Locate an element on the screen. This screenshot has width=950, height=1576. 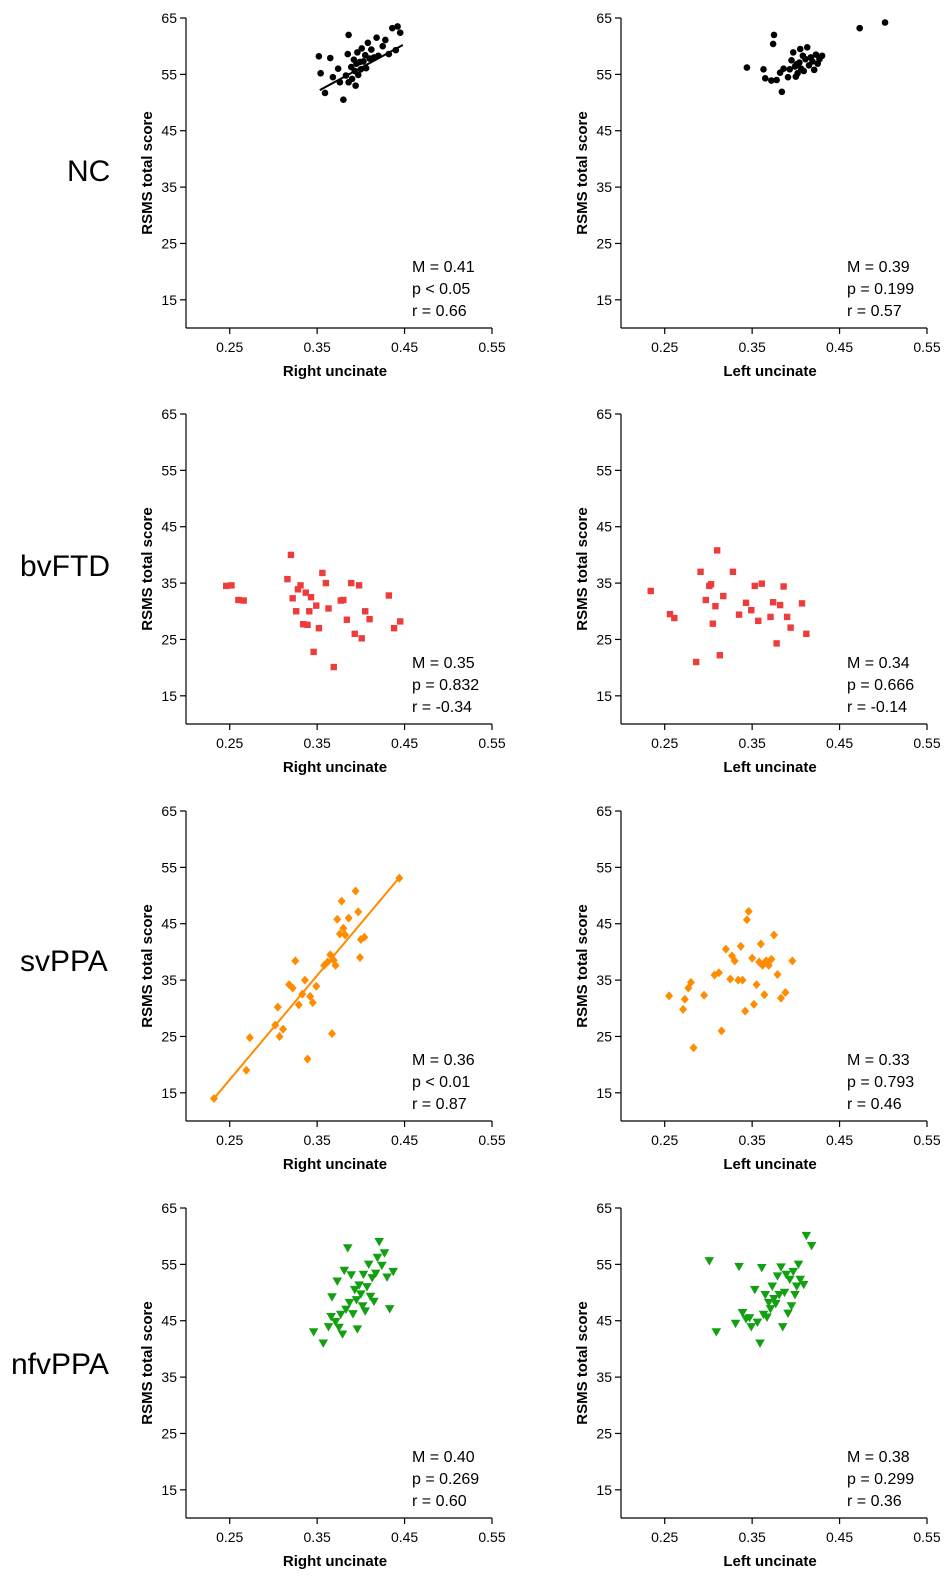
y-axis-title: RSMS total score is located at coordinates (147, 568).